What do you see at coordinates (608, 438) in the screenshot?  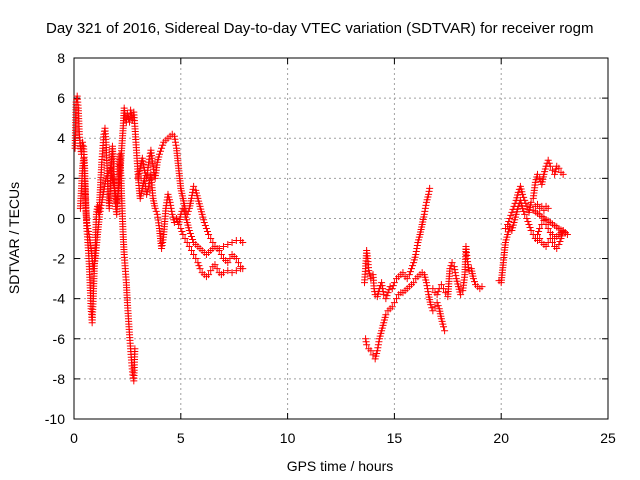 I see `x-tick-label: 25` at bounding box center [608, 438].